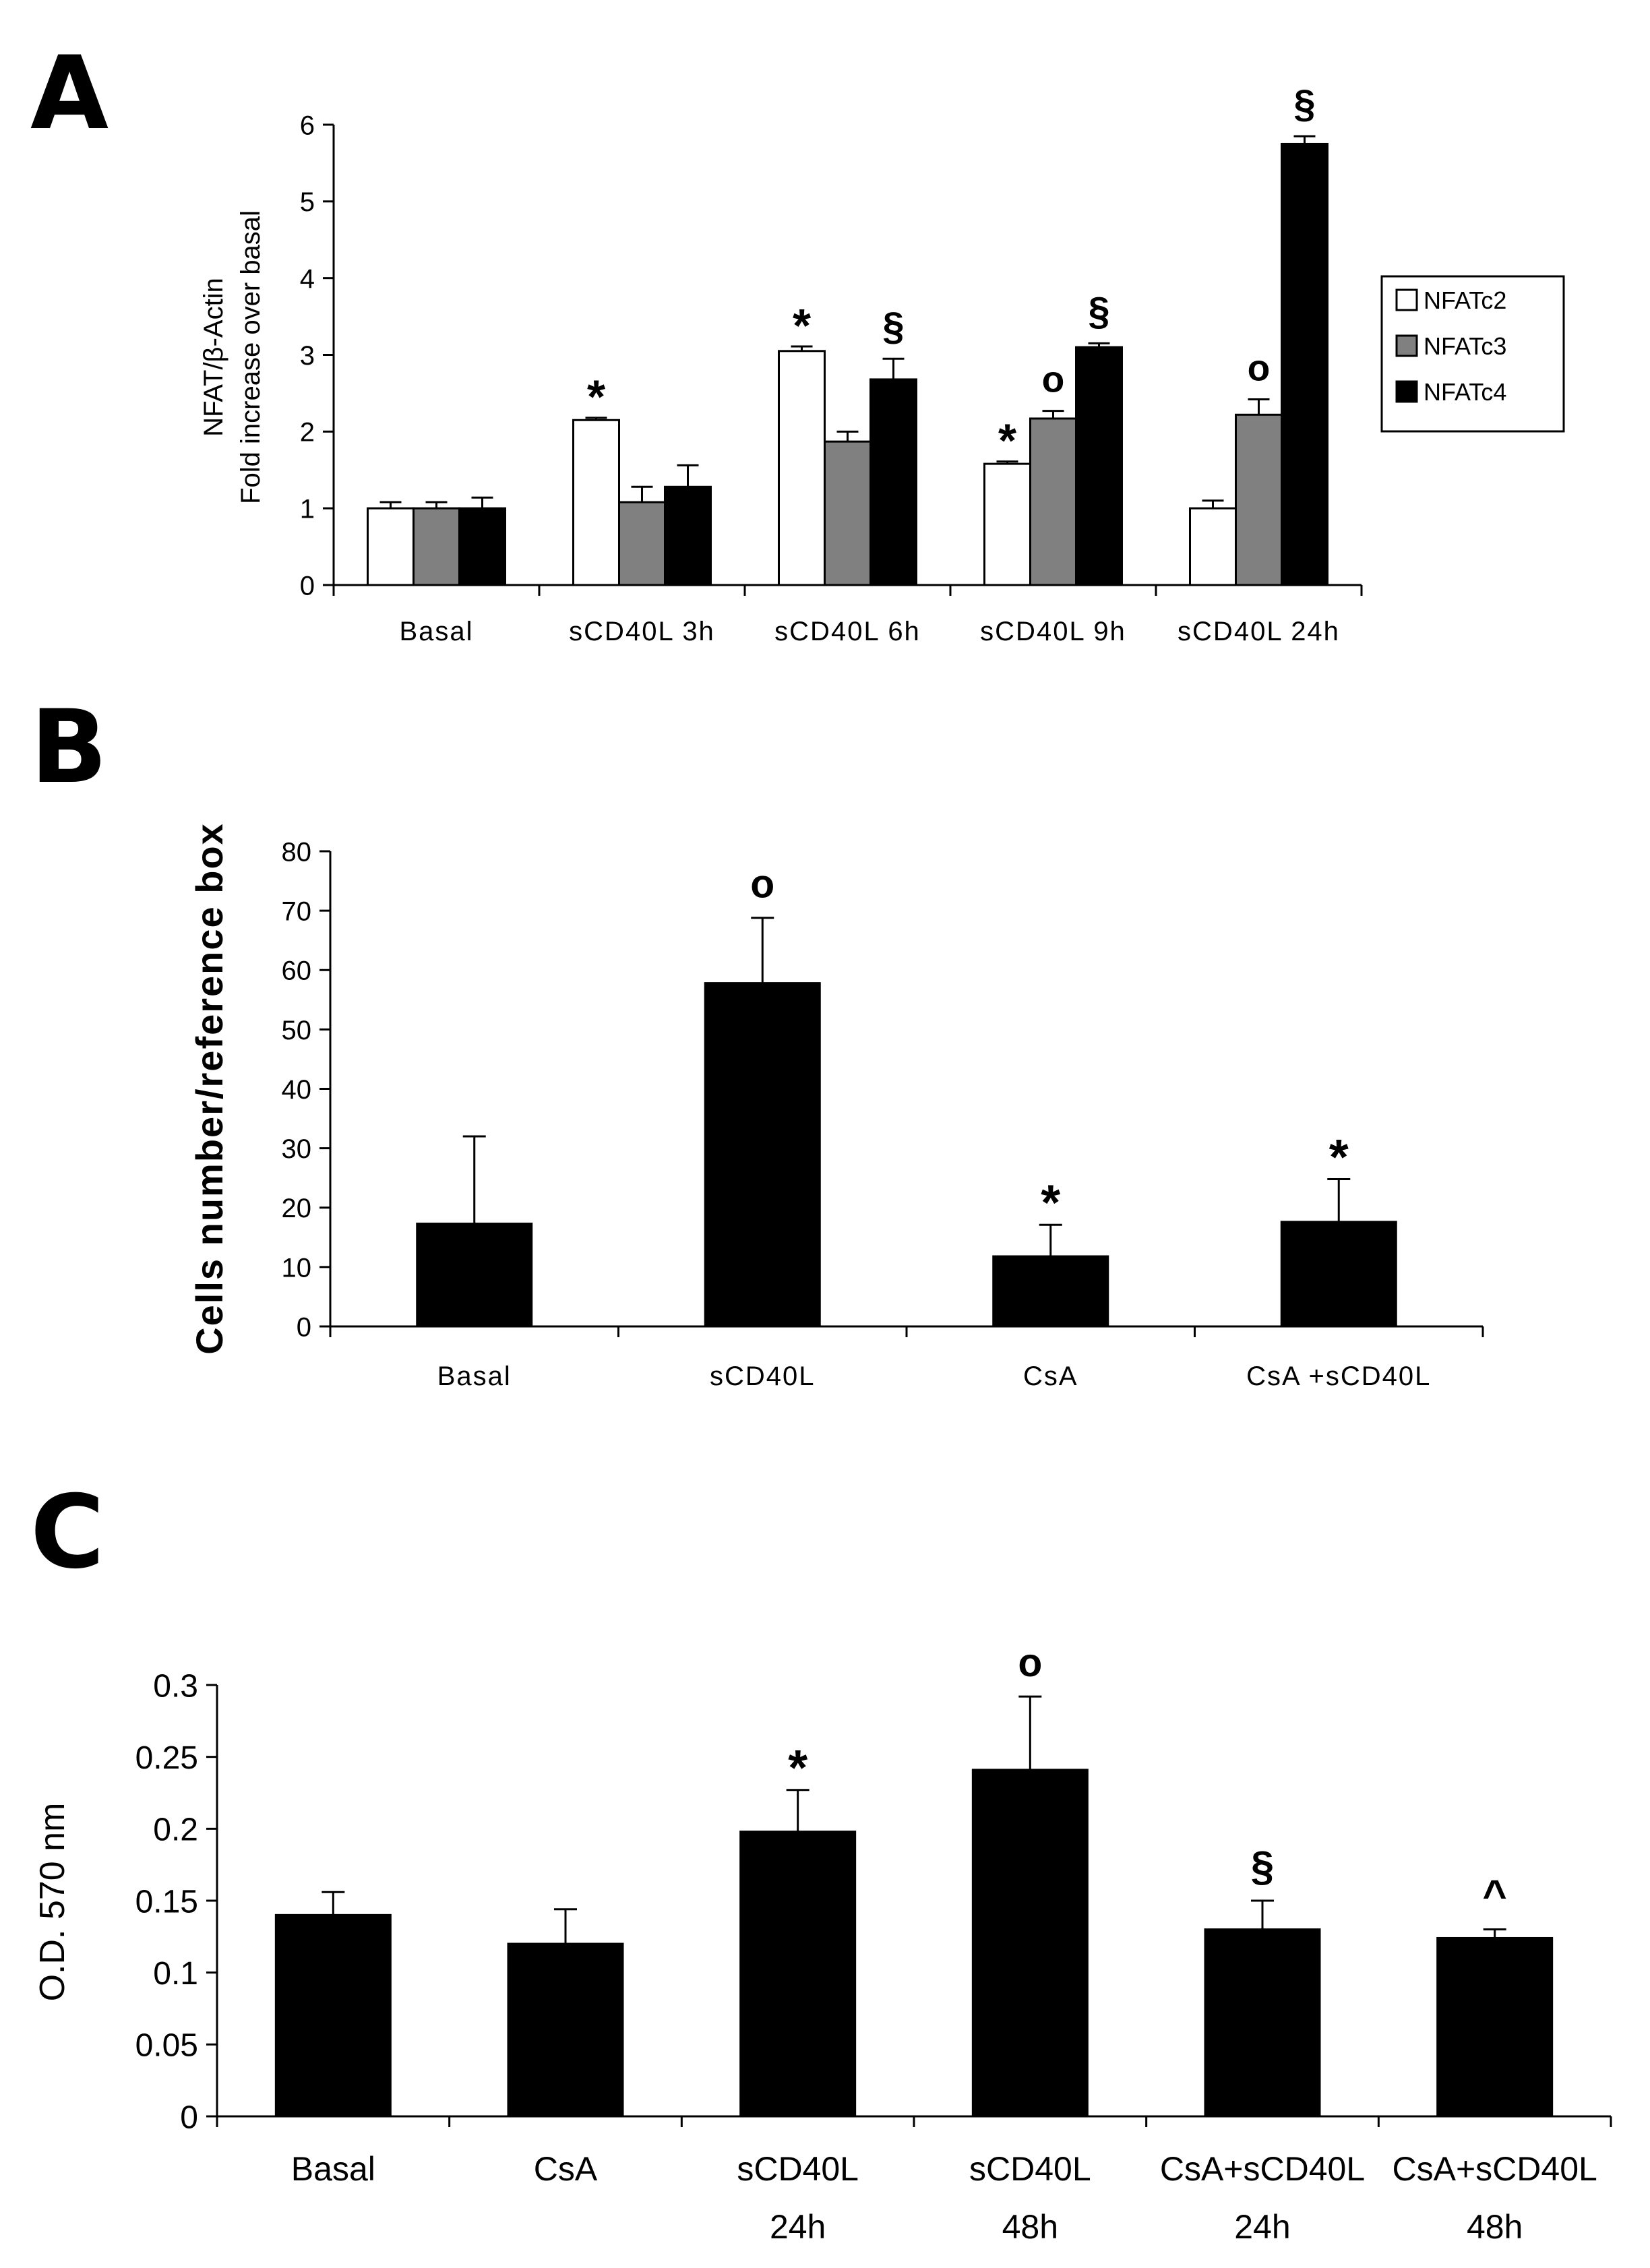 The height and width of the screenshot is (2268, 1650). Describe the element at coordinates (69, 93) in the screenshot. I see `panel-letter-a: A` at that location.